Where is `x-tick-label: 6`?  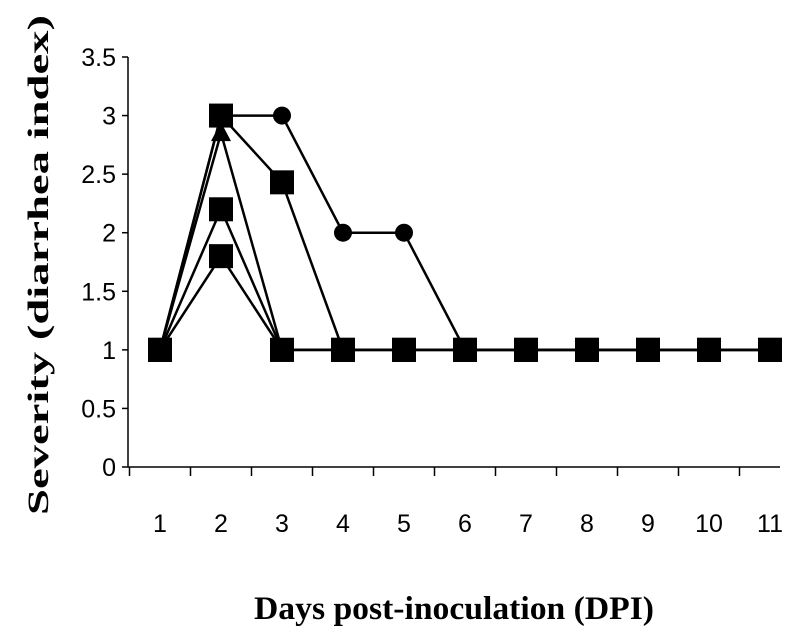
x-tick-label: 6 is located at coordinates (465, 524).